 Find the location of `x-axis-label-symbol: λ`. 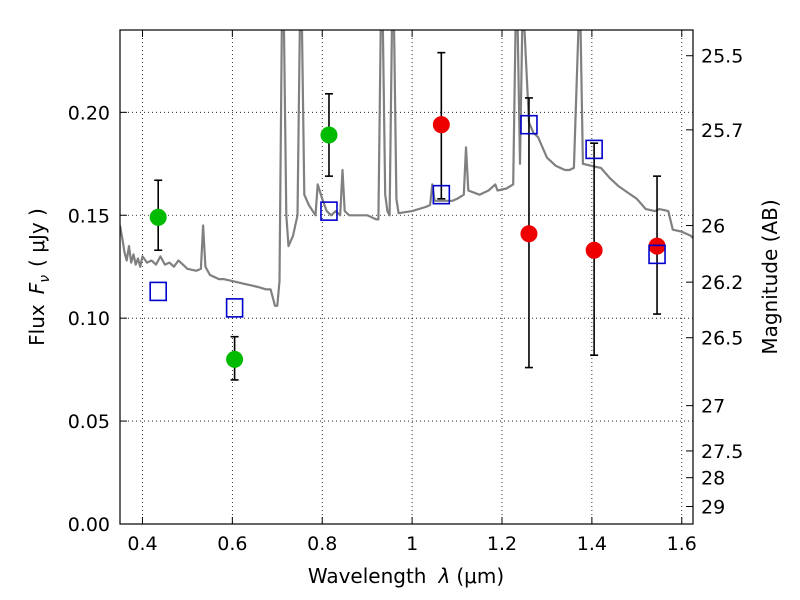

x-axis-label-symbol: λ is located at coordinates (444, 576).